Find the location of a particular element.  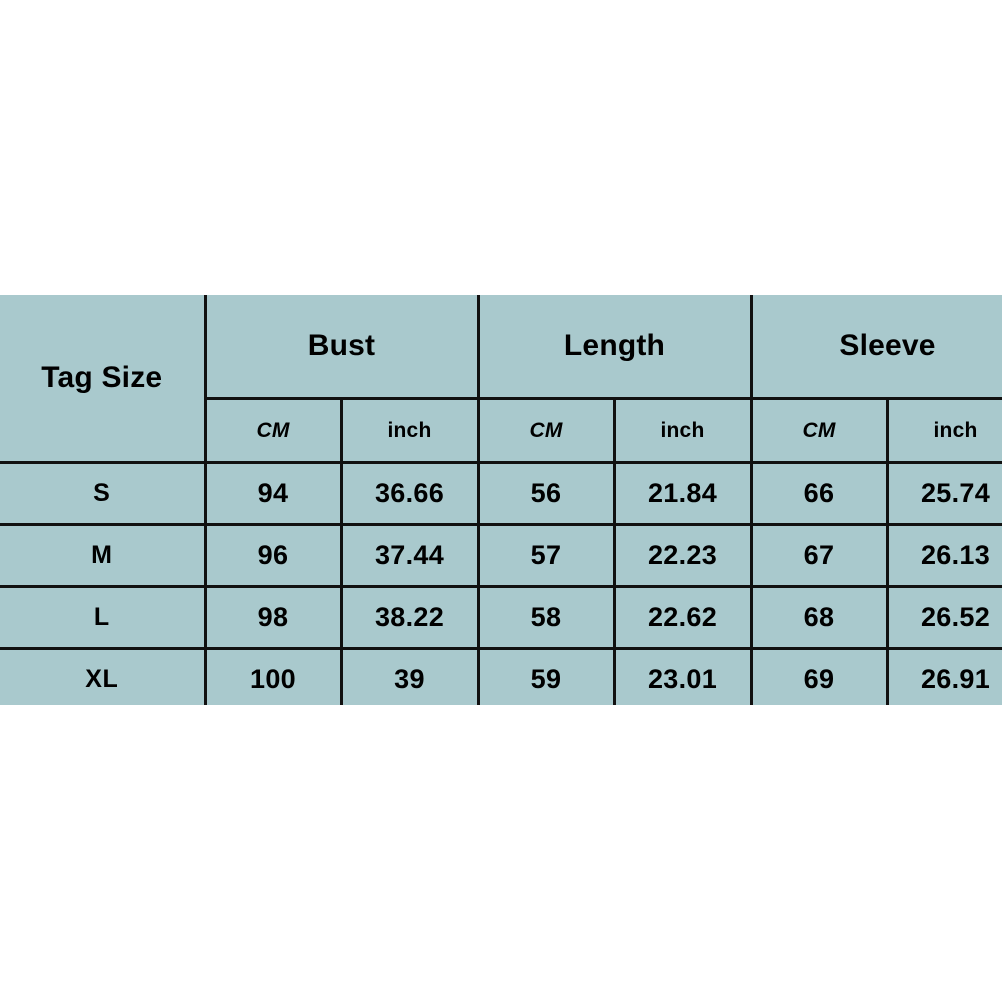

cell-length-cm: 59 is located at coordinates (546, 676).